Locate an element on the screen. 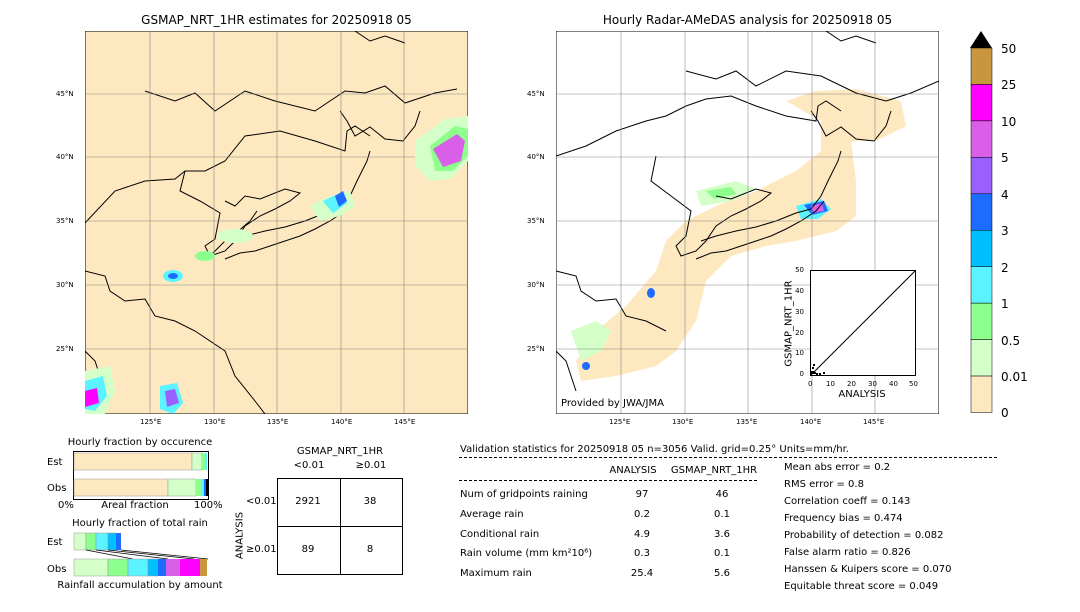 The height and width of the screenshot is (612, 1080). radar-credit: Provided by JWA/JMA is located at coordinates (612, 403).